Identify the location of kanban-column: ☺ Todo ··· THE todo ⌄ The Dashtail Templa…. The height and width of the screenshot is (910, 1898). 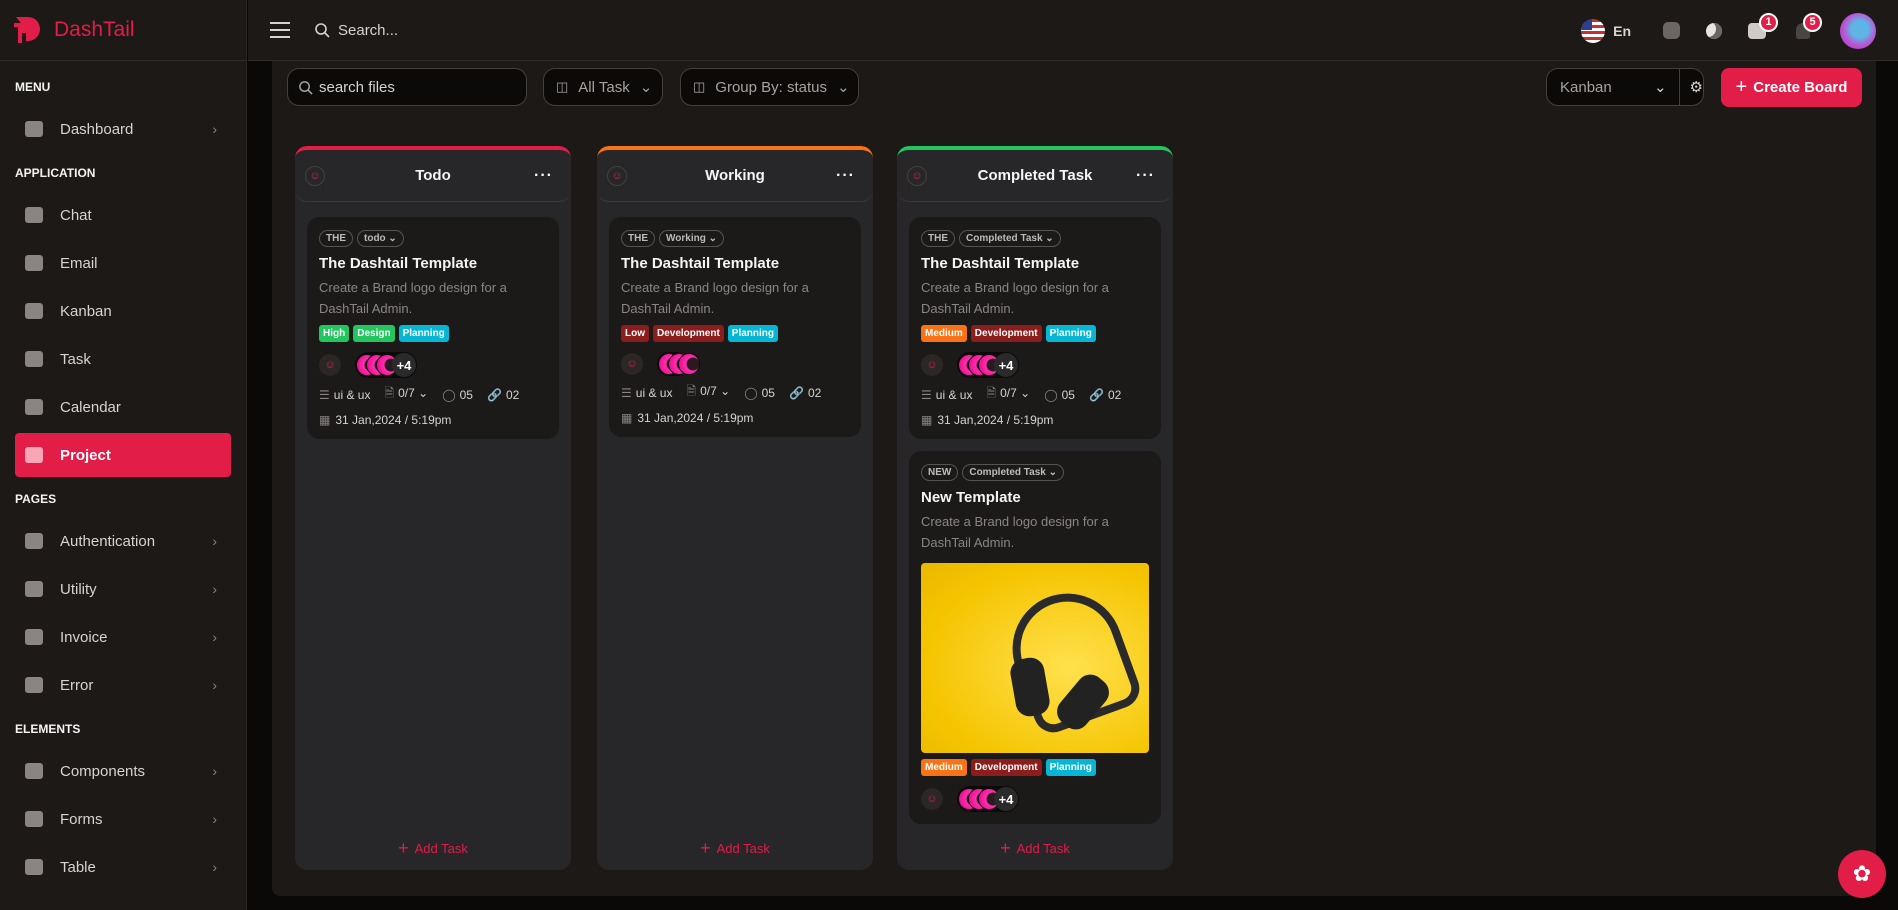
(433, 508).